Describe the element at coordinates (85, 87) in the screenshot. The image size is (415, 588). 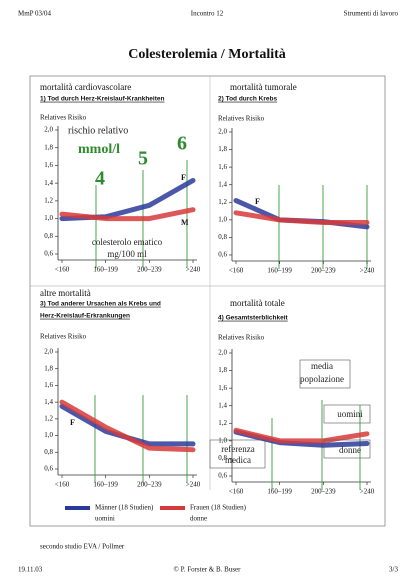
I see `chart-caption: mortalità cardiovascolare` at that location.